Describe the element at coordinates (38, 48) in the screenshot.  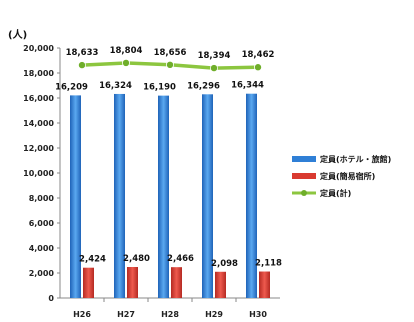
I see `y-tick-label: 20,000` at that location.